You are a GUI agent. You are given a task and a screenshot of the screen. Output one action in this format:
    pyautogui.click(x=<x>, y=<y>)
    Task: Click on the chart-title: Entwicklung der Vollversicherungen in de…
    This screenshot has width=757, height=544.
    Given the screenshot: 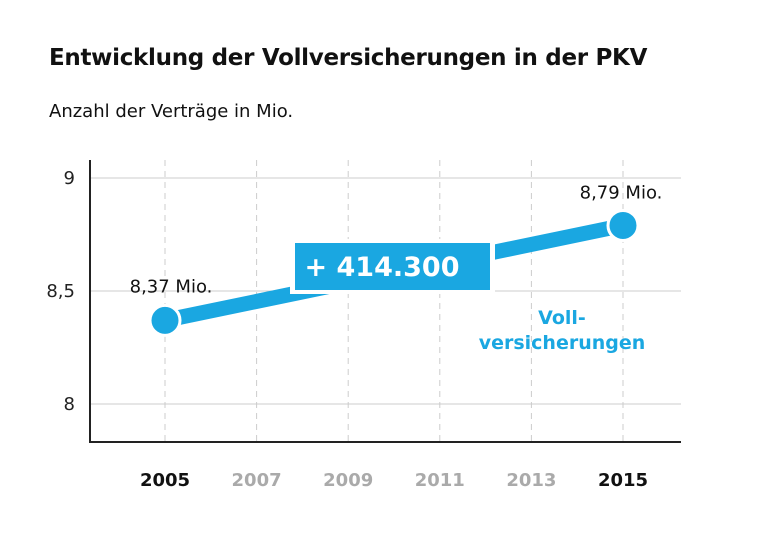 What is the action you would take?
    pyautogui.click(x=348, y=58)
    